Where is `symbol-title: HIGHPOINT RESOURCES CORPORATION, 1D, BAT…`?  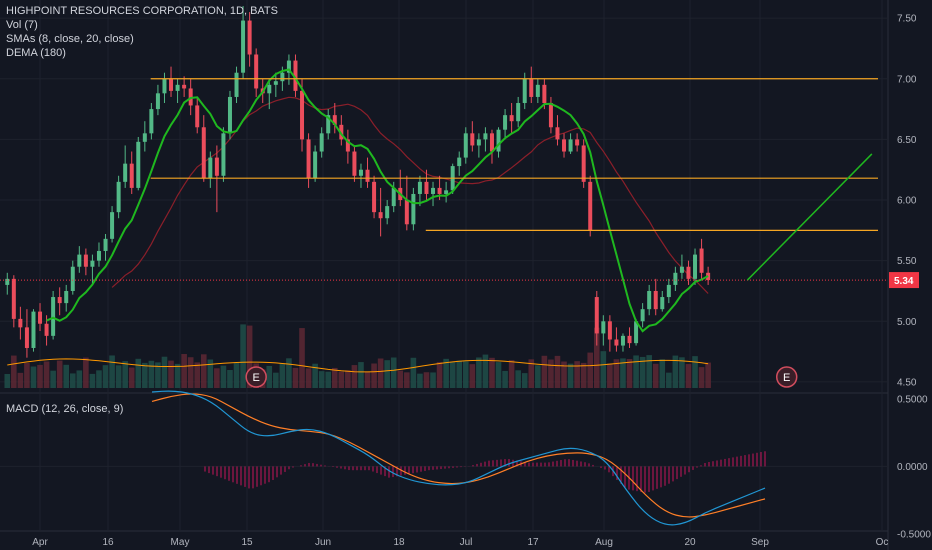
symbol-title: HIGHPOINT RESOURCES CORPORATION, 1D, BAT… is located at coordinates (142, 11).